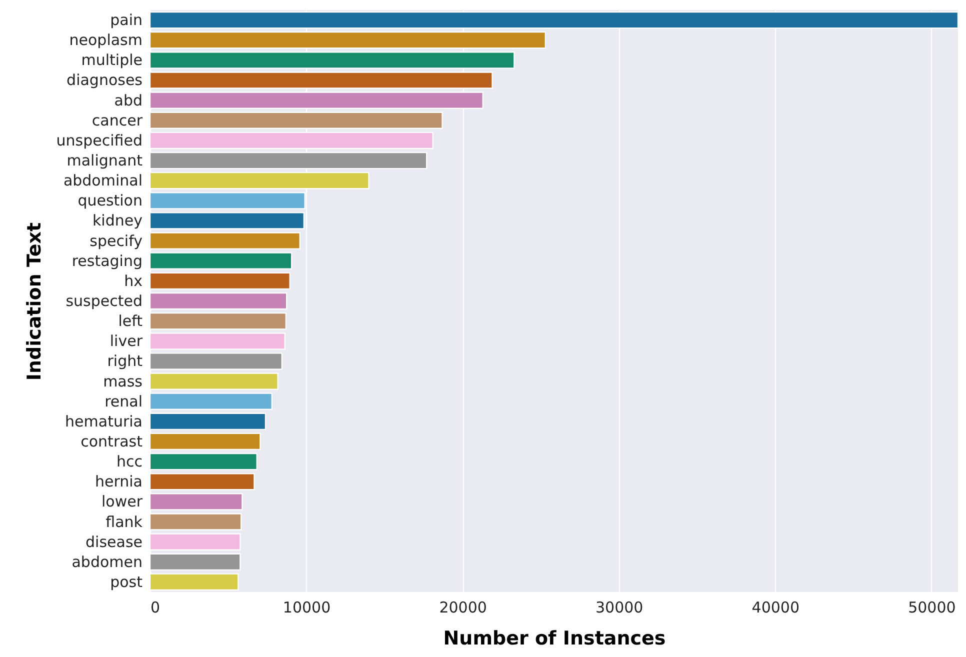  Describe the element at coordinates (107, 261) in the screenshot. I see `y-tick-label: restaging` at that location.